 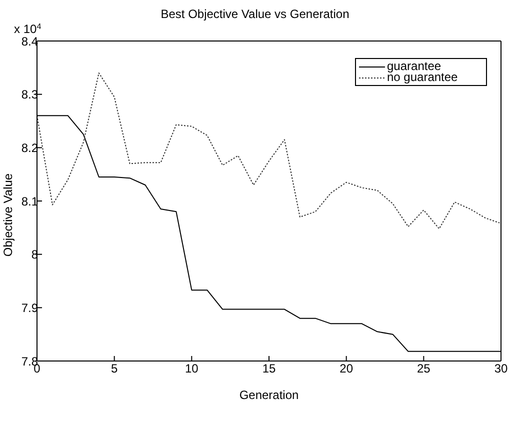 I want to click on x-tick-label: 20, so click(x=347, y=369).